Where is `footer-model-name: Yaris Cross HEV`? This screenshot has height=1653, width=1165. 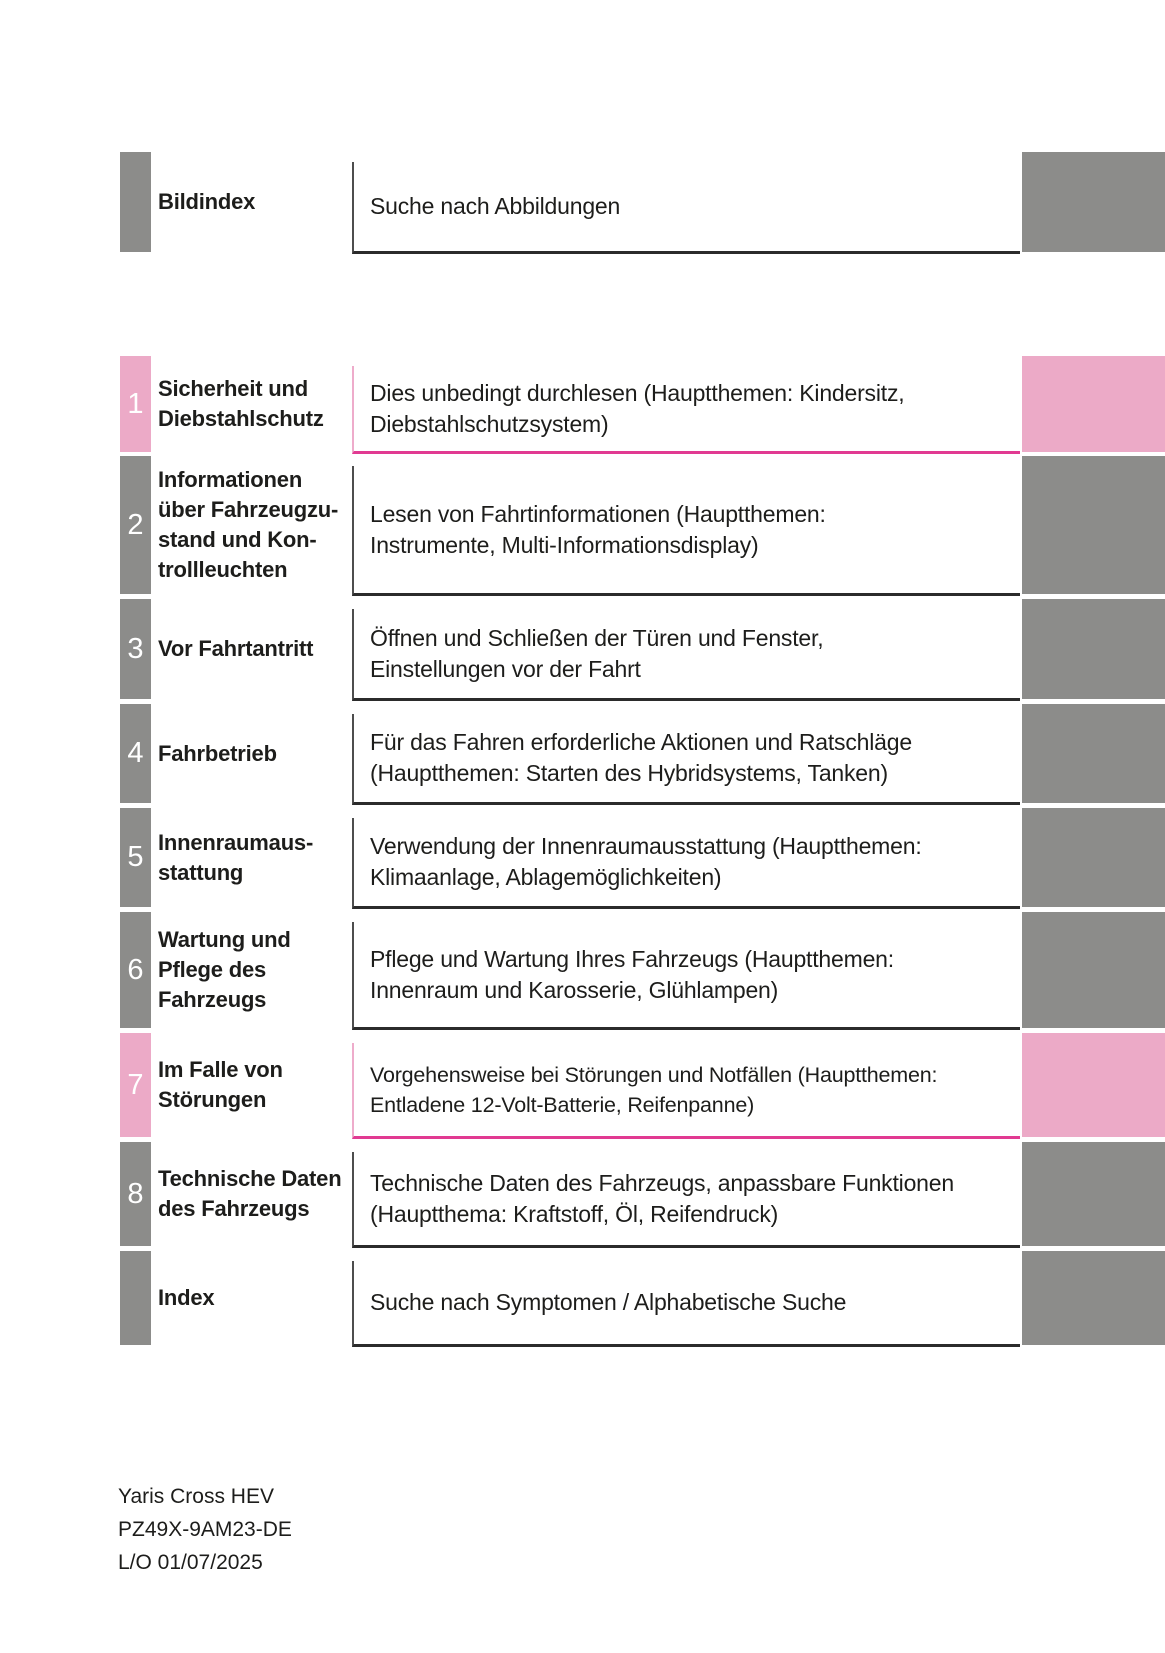 footer-model-name: Yaris Cross HEV is located at coordinates (196, 1496).